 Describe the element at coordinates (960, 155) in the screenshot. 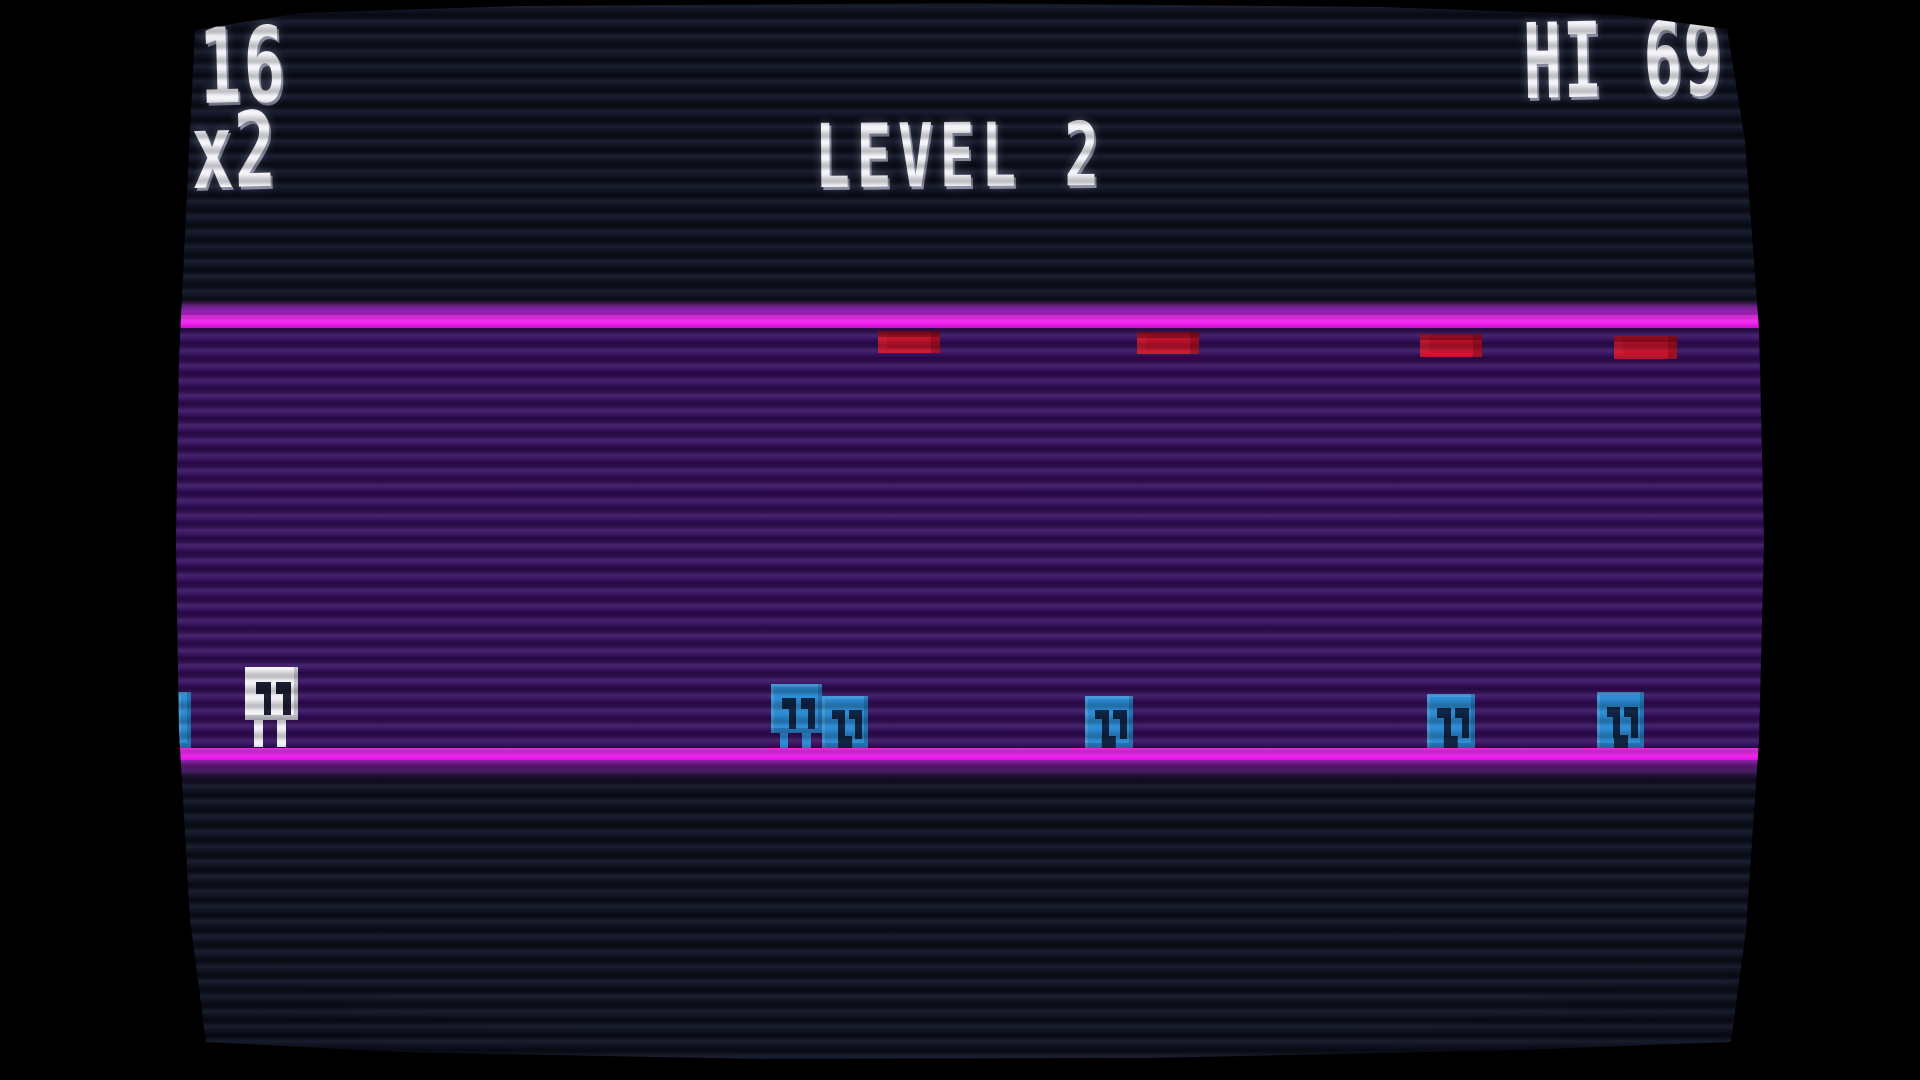

I see `level-banner: LEVEL 2` at that location.